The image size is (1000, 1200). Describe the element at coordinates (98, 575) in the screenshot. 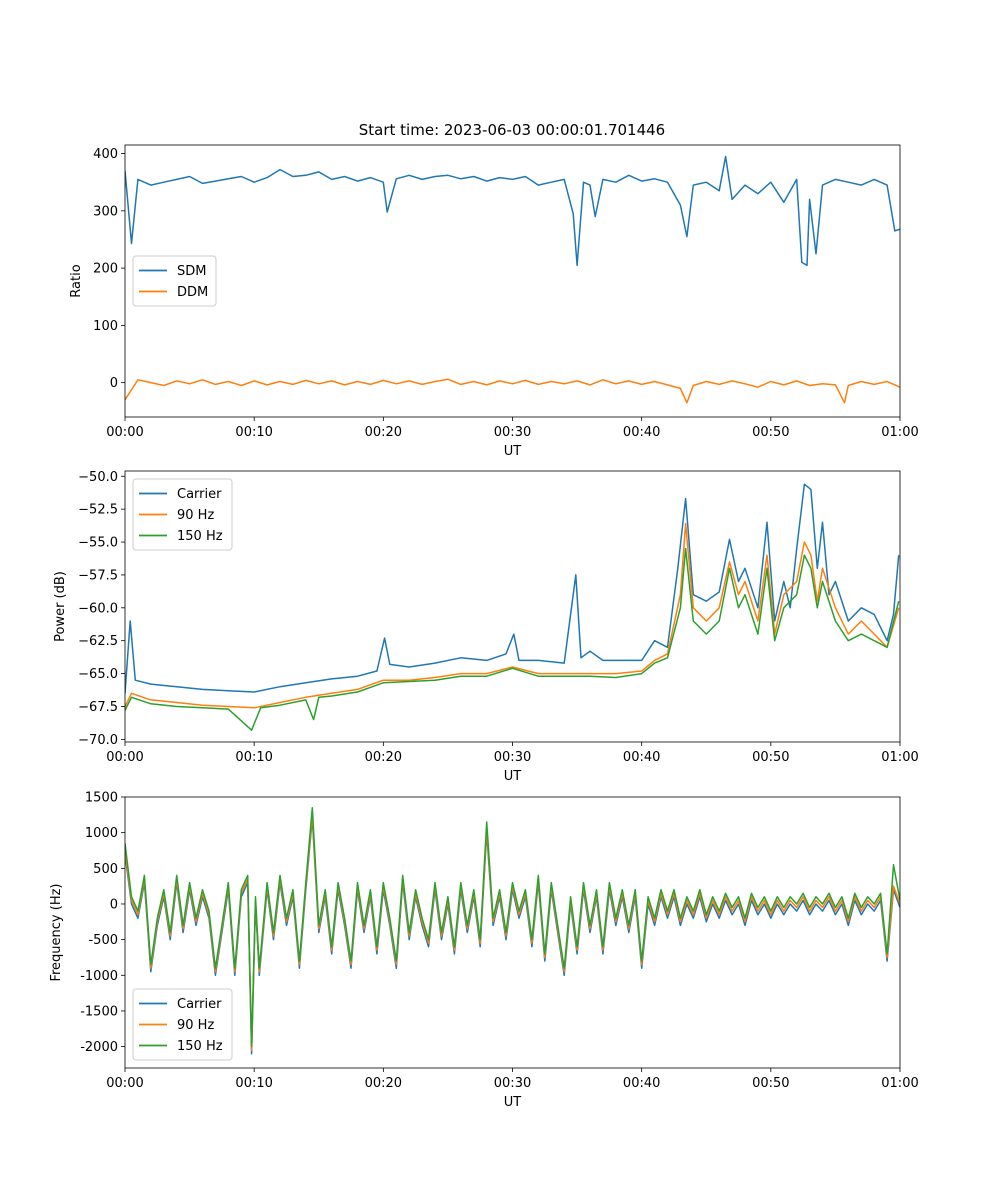

I see `y-tick-label: −57.5` at that location.